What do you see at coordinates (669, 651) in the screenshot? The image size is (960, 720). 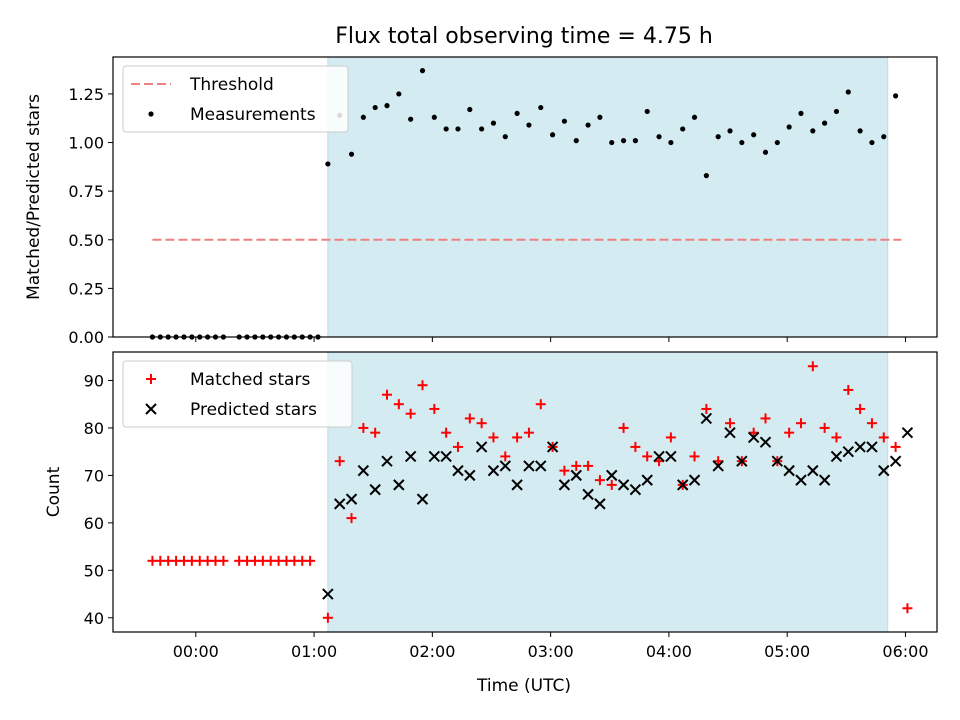 I see `x-tick-label: 04:00` at bounding box center [669, 651].